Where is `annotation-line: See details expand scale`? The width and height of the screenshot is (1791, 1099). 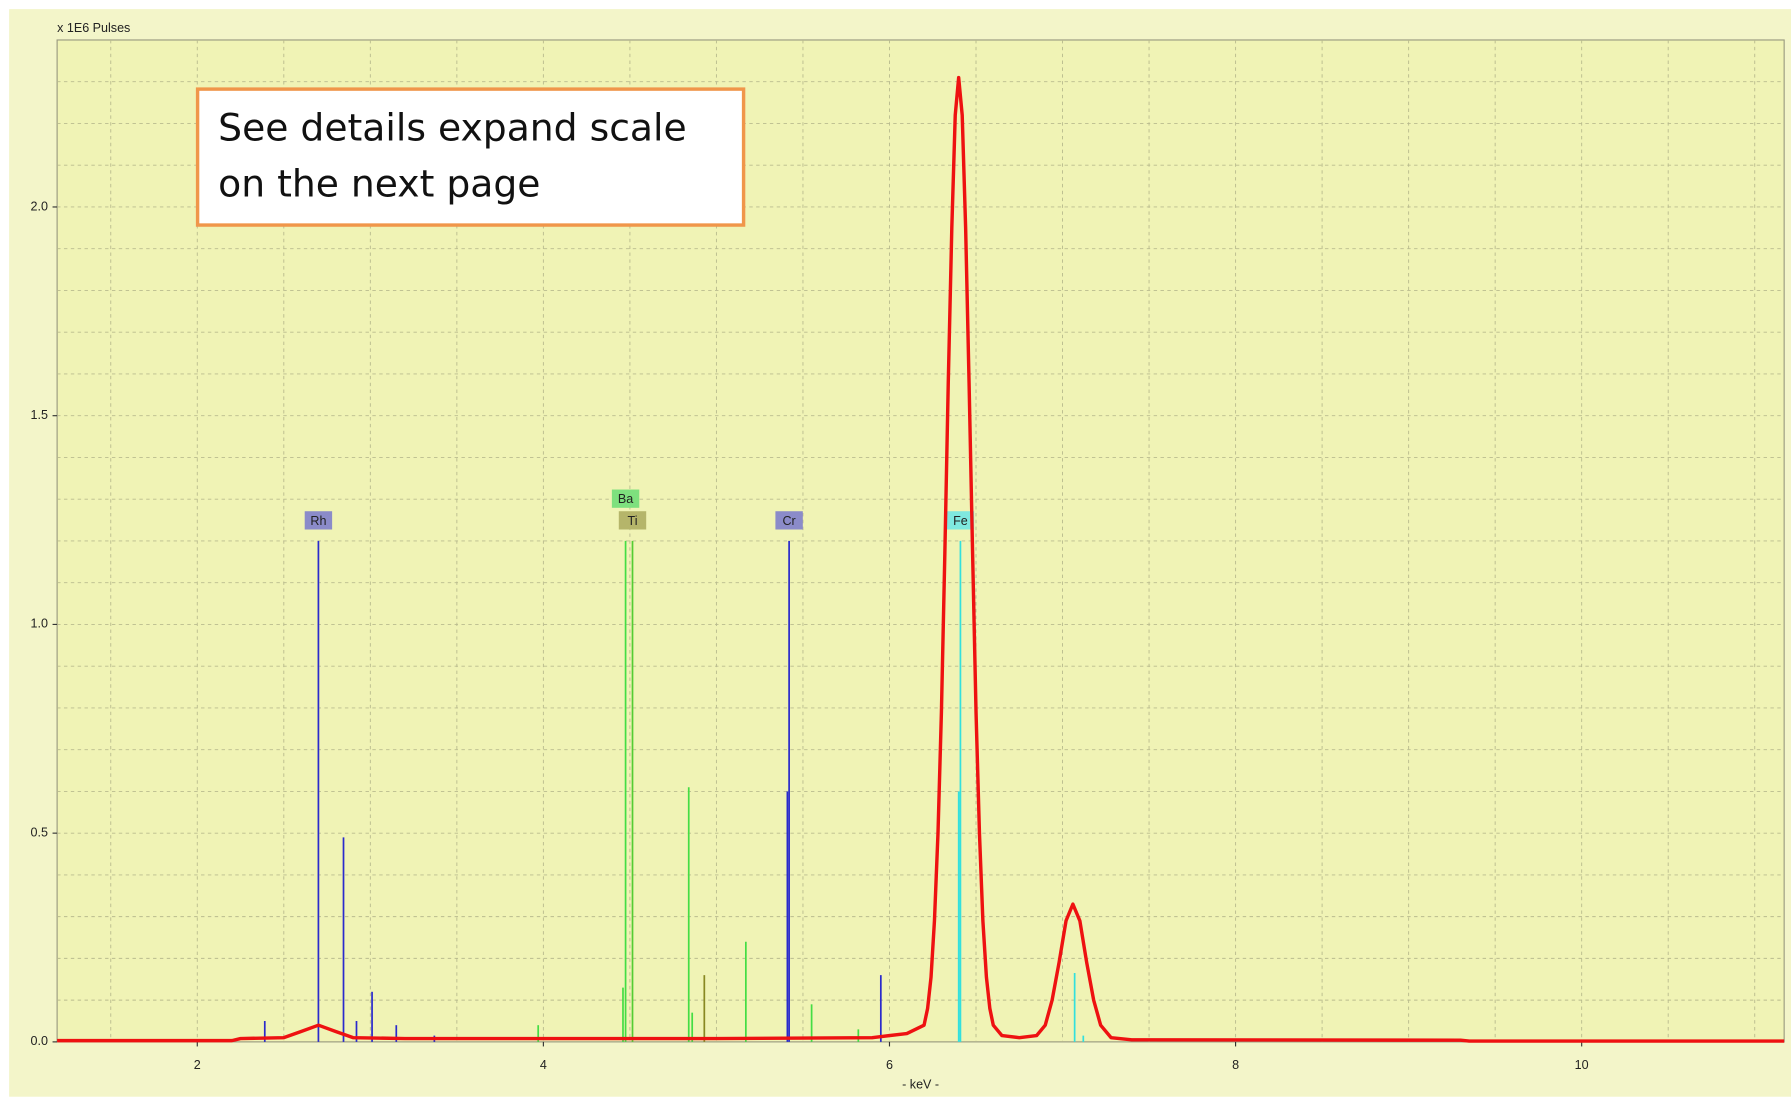 annotation-line: See details expand scale is located at coordinates (452, 128).